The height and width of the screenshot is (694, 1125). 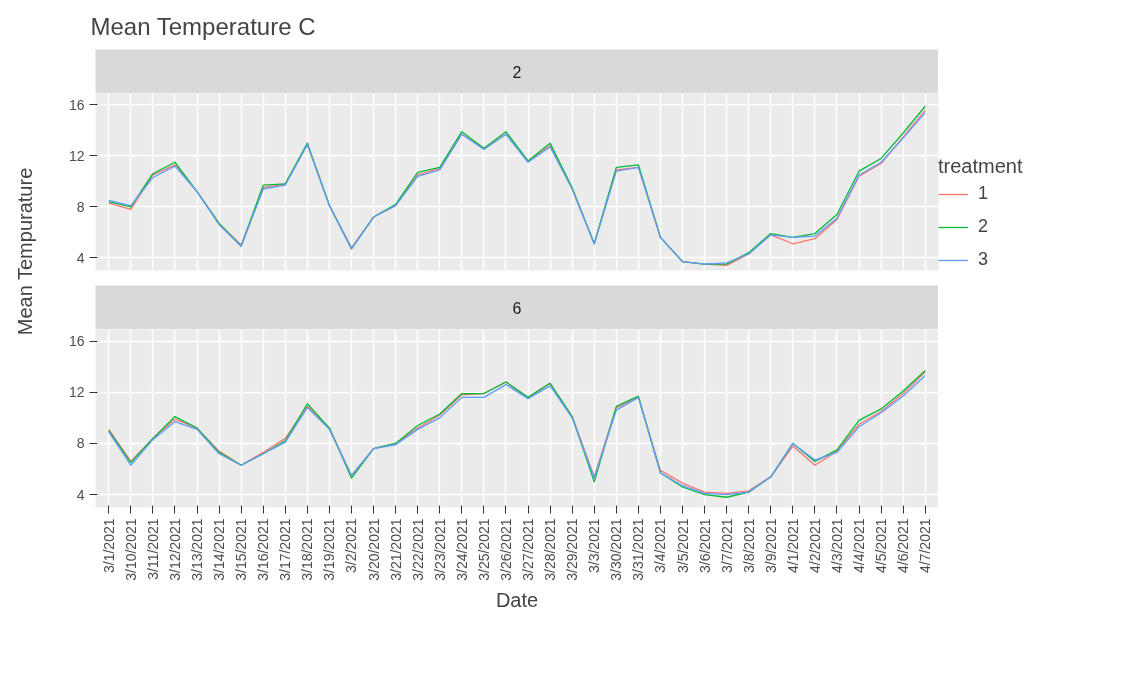 What do you see at coordinates (660, 545) in the screenshot?
I see `x-tick-label: 3/4/2021` at bounding box center [660, 545].